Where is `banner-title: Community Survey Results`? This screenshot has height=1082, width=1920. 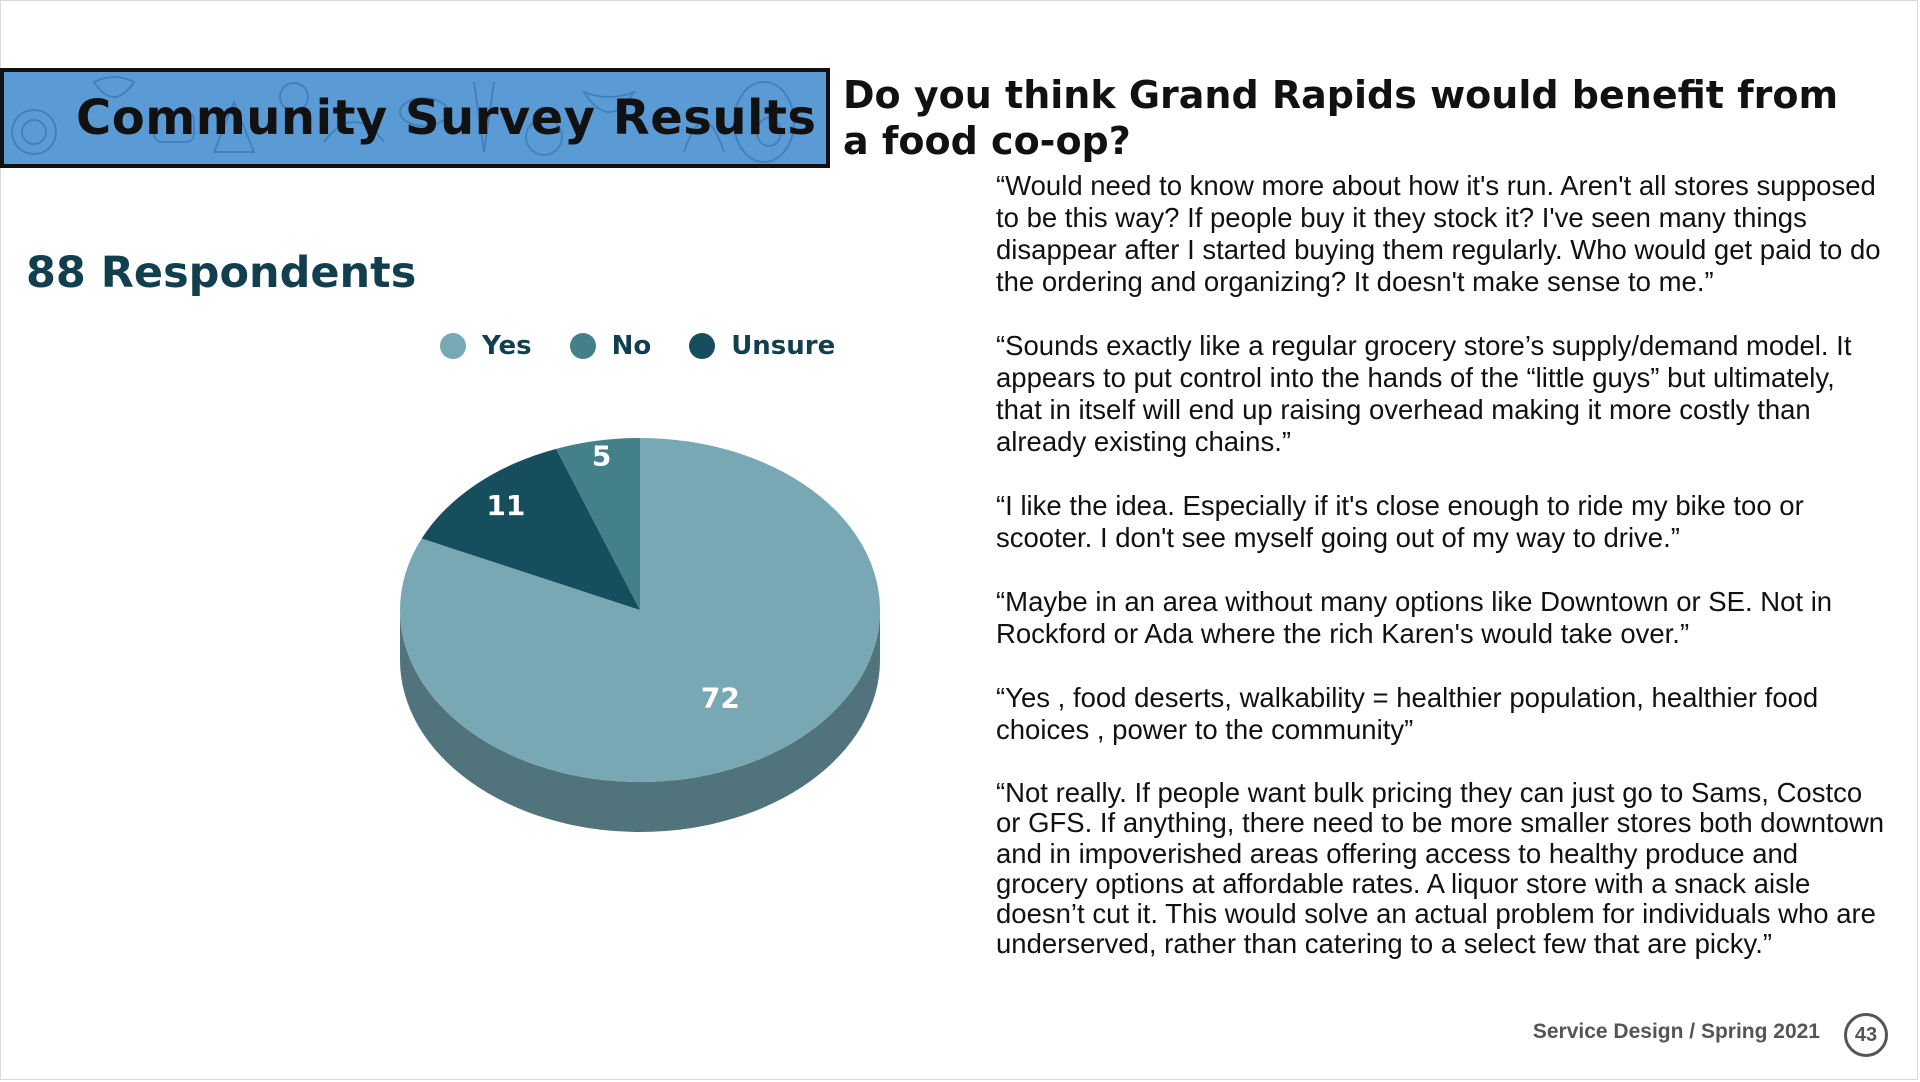
banner-title: Community Survey Results is located at coordinates (446, 118).